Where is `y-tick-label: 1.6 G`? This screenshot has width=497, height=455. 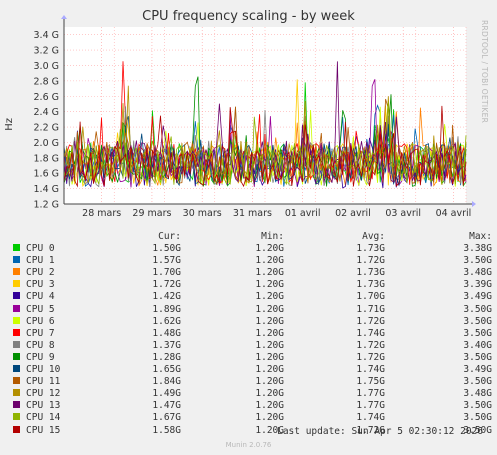
y-tick-label: 1.6 G is located at coordinates (47, 174).